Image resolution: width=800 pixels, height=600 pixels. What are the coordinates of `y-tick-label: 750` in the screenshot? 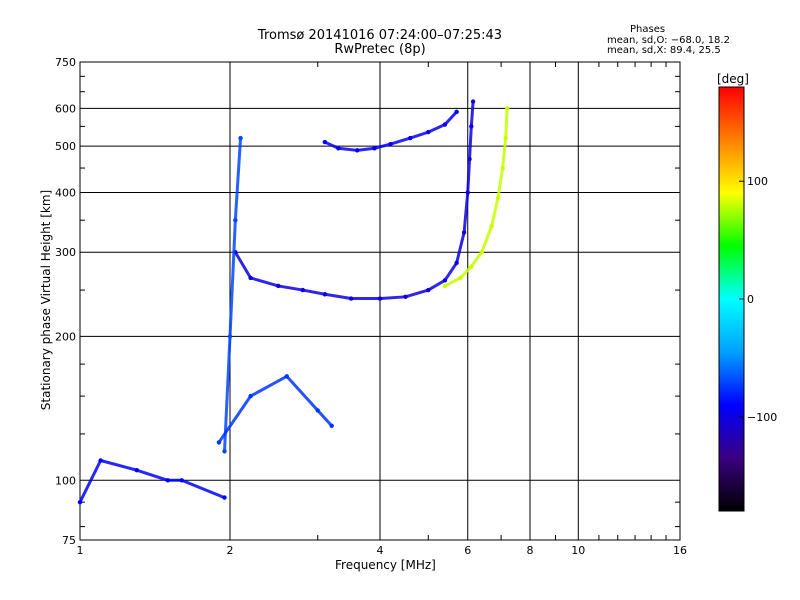 It's located at (65, 62).